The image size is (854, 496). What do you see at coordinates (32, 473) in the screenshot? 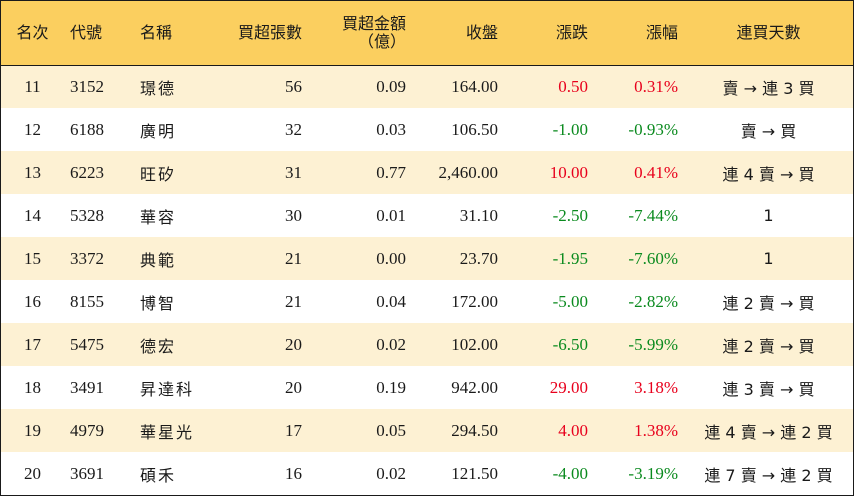
I see `rank-cell: 20` at bounding box center [32, 473].